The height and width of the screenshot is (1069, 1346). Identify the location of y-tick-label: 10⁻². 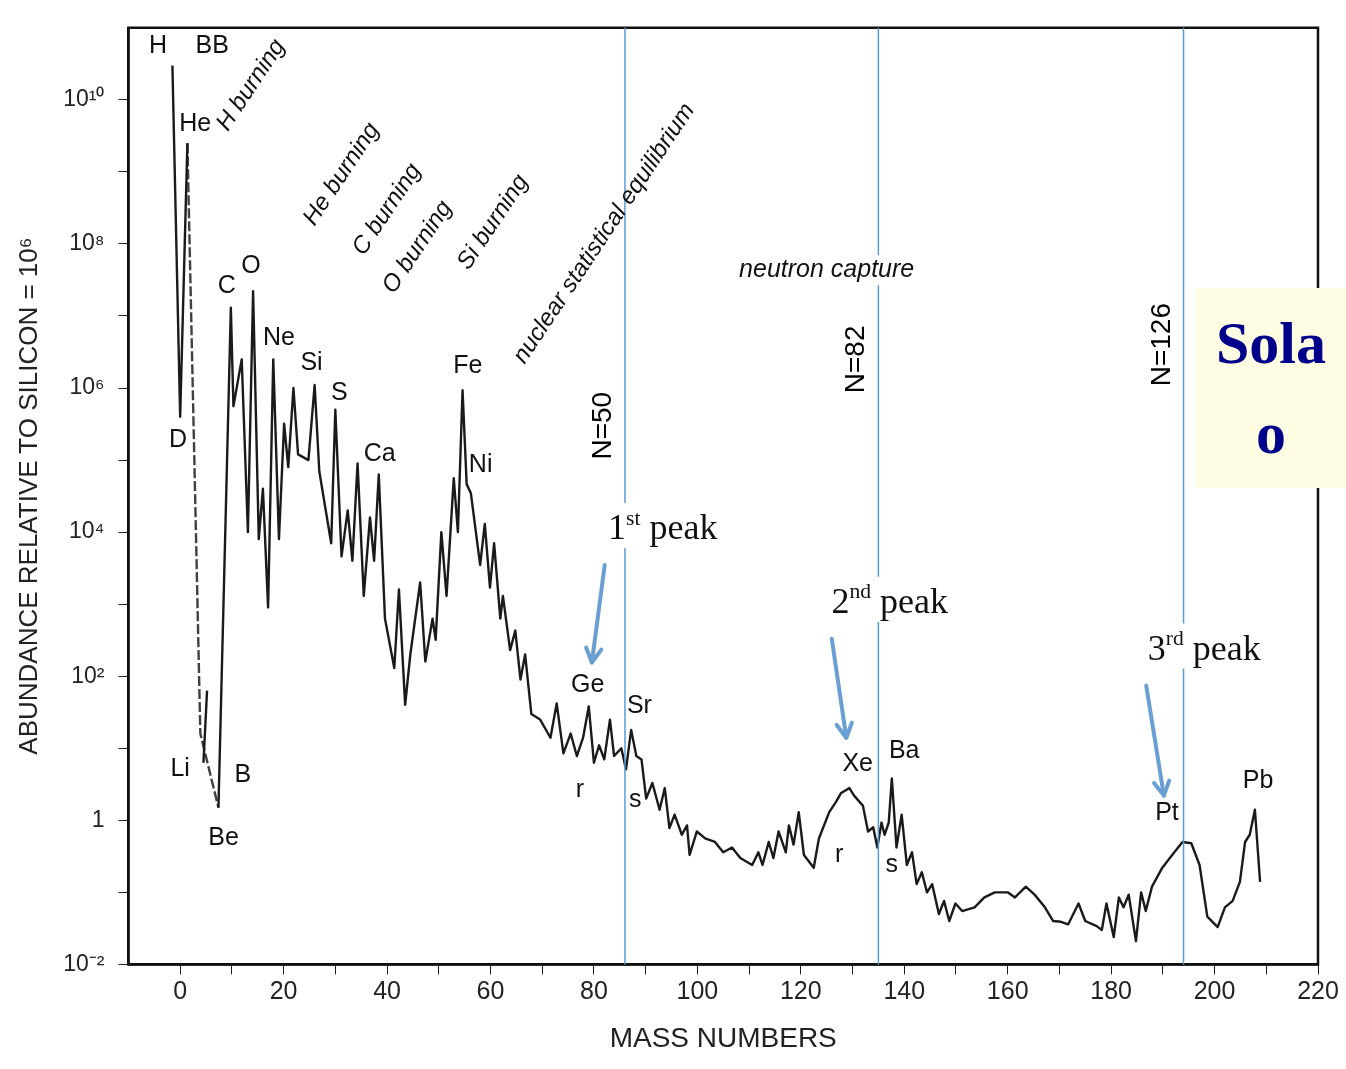
(84, 962).